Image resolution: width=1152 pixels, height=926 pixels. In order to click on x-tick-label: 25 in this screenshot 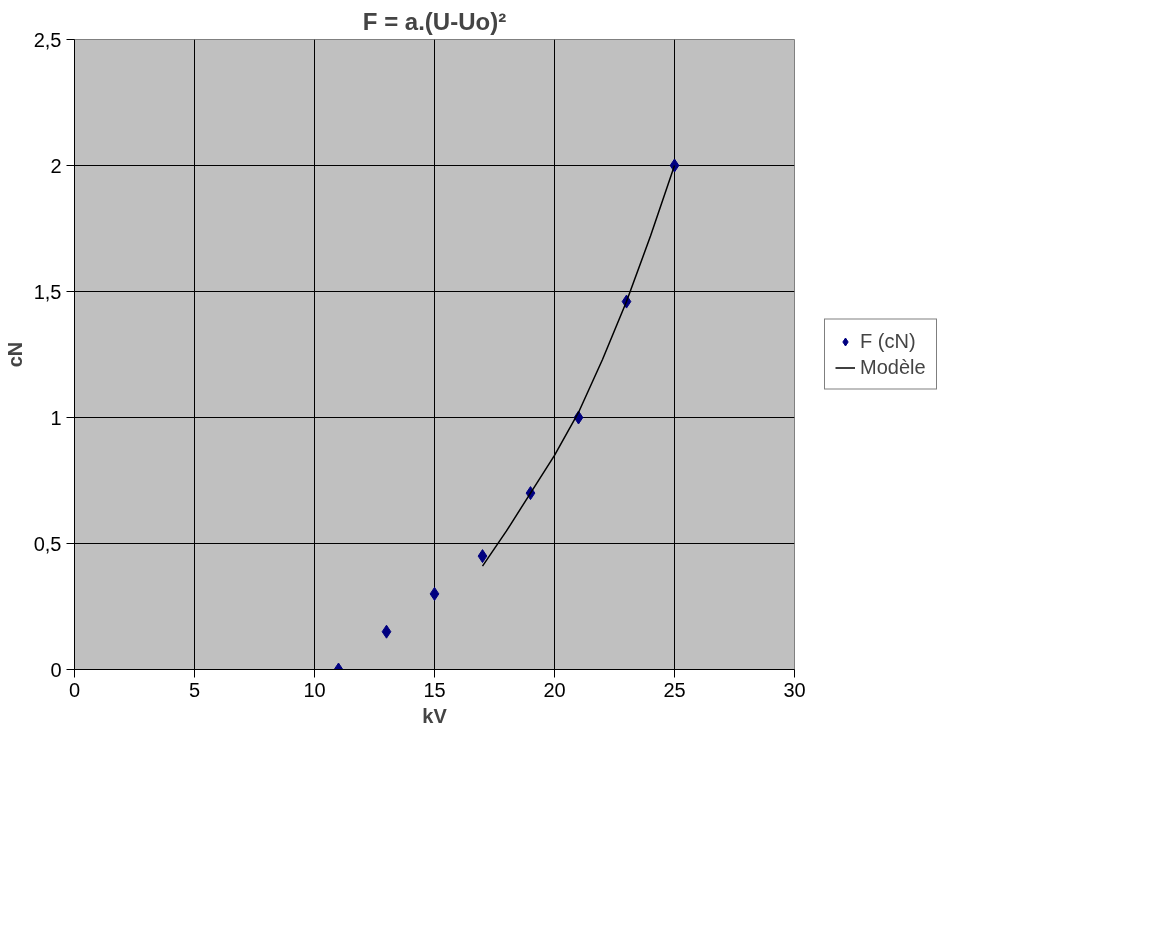, I will do `click(674, 689)`.